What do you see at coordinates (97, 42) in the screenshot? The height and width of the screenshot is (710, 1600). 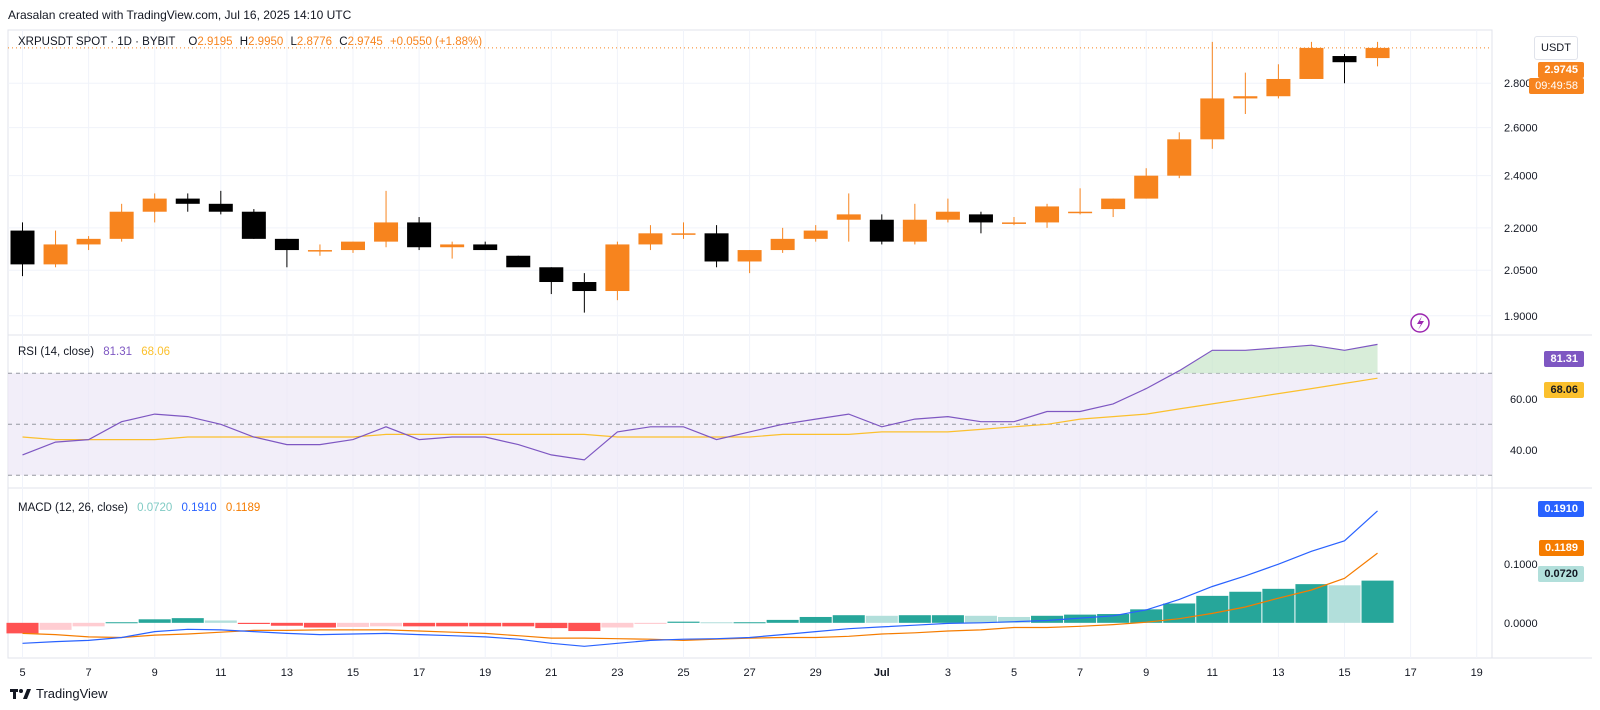 I see `symbol-label: XRPUSDT SPOT · 1D · BYBIT` at bounding box center [97, 42].